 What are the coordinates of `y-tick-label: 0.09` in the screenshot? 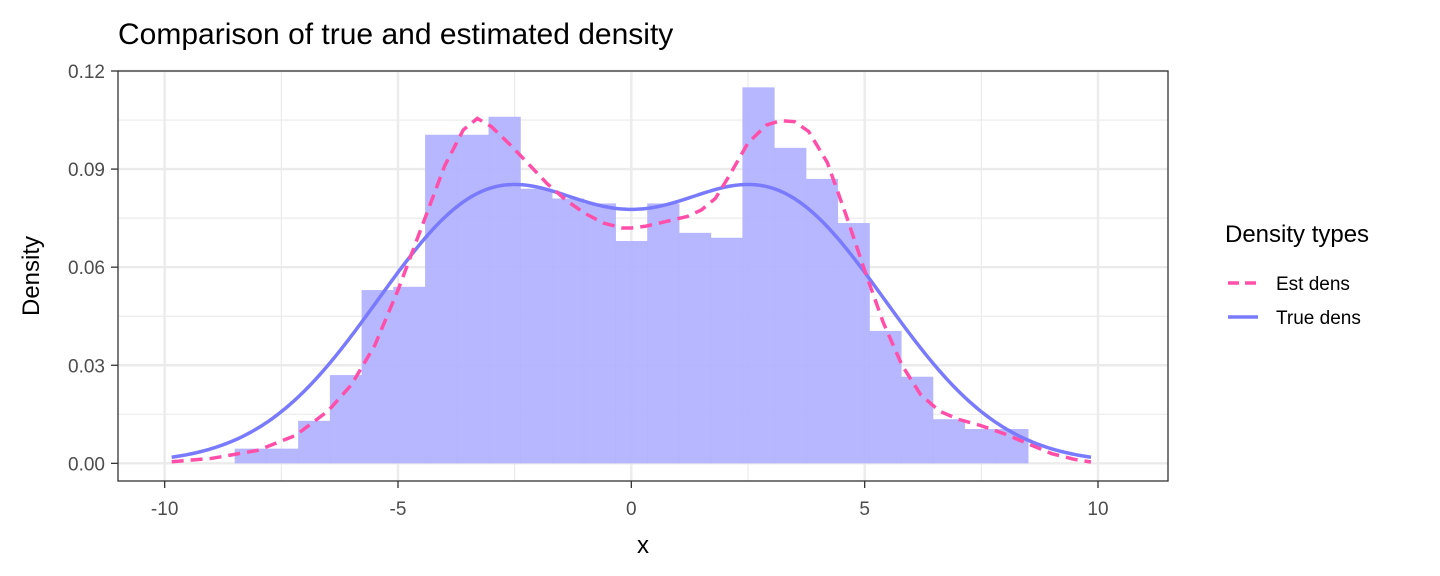 It's located at (86, 170).